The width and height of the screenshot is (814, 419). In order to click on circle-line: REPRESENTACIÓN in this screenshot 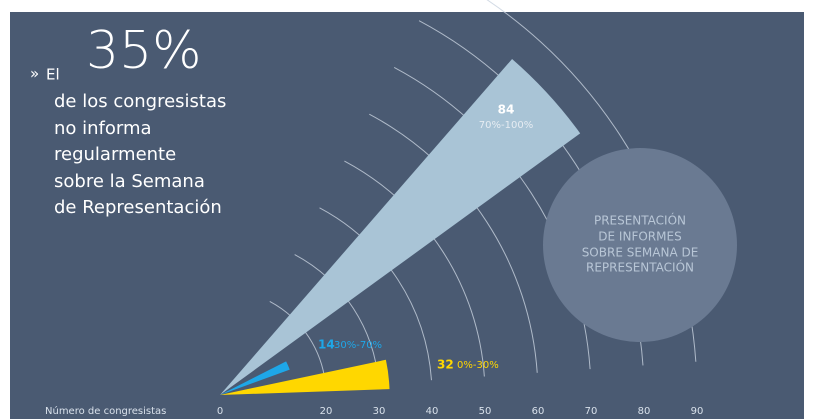, I will do `click(640, 267)`.